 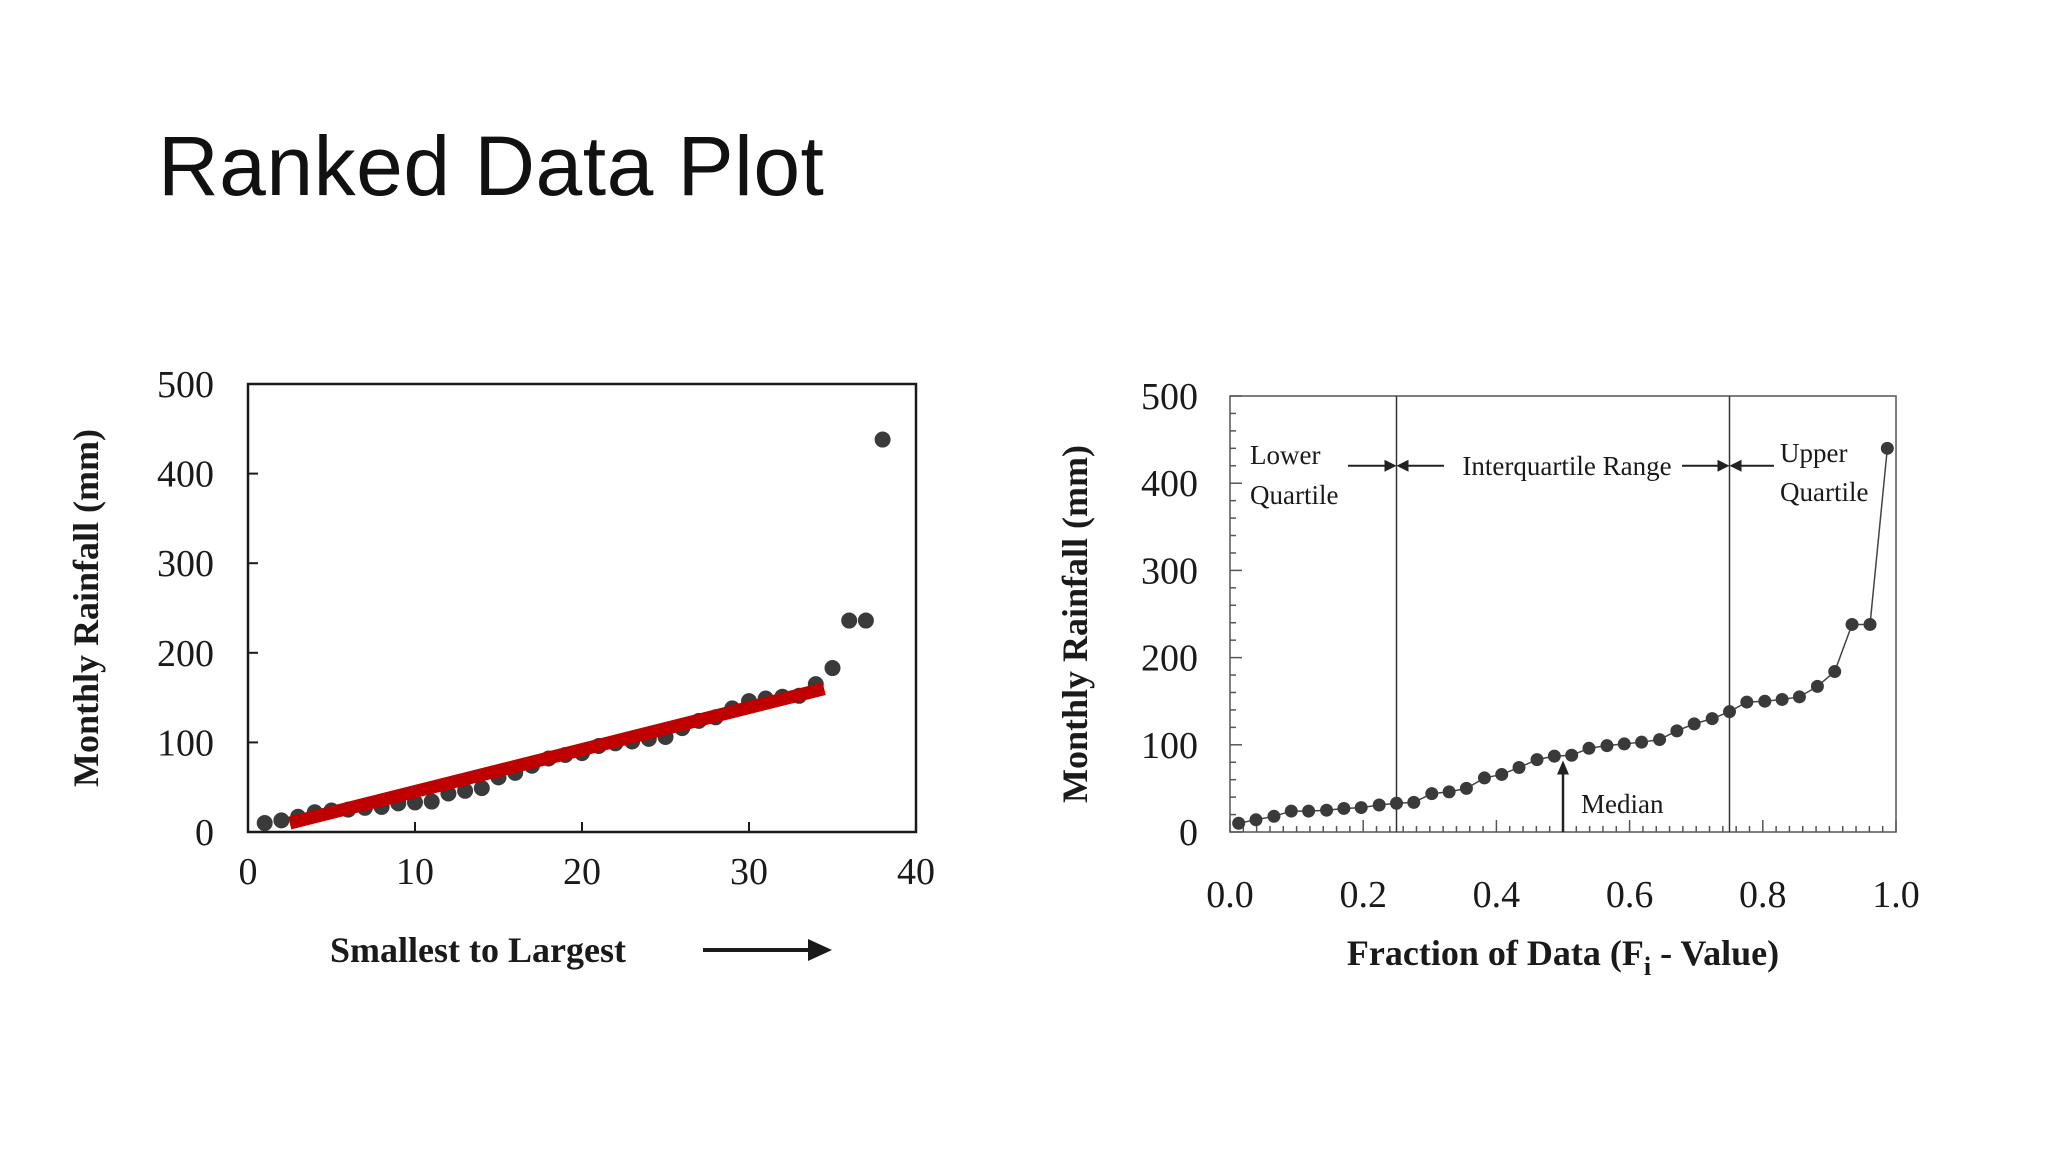 I want to click on x-tick-label: 0.8, so click(x=1763, y=895).